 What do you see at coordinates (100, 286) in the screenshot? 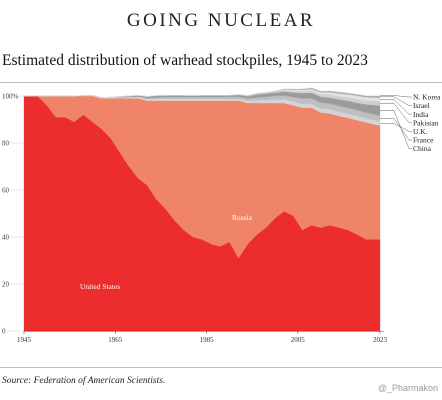
I see `area-label-united-states: United States` at bounding box center [100, 286].